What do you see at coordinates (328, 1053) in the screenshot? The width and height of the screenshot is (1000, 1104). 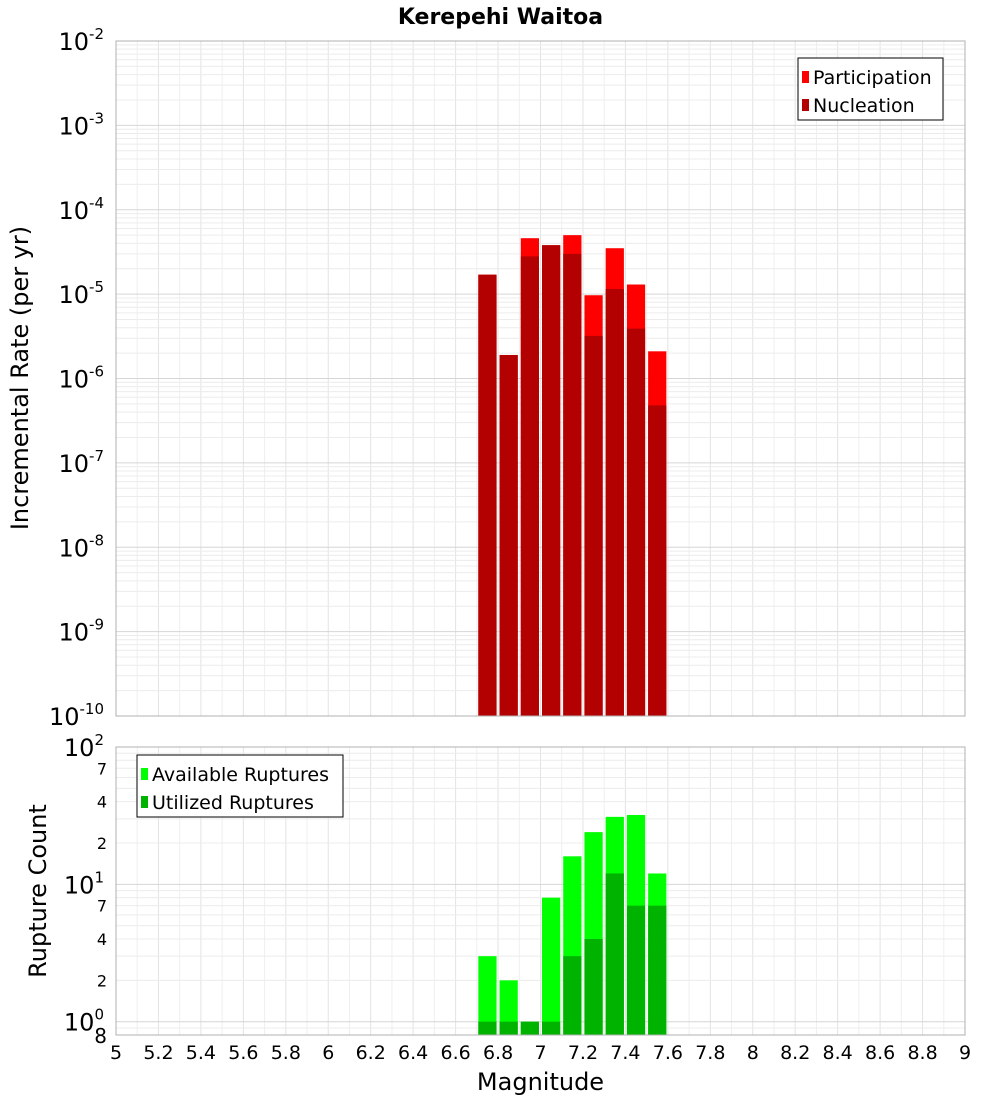 I see `x-tick-label: 6` at bounding box center [328, 1053].